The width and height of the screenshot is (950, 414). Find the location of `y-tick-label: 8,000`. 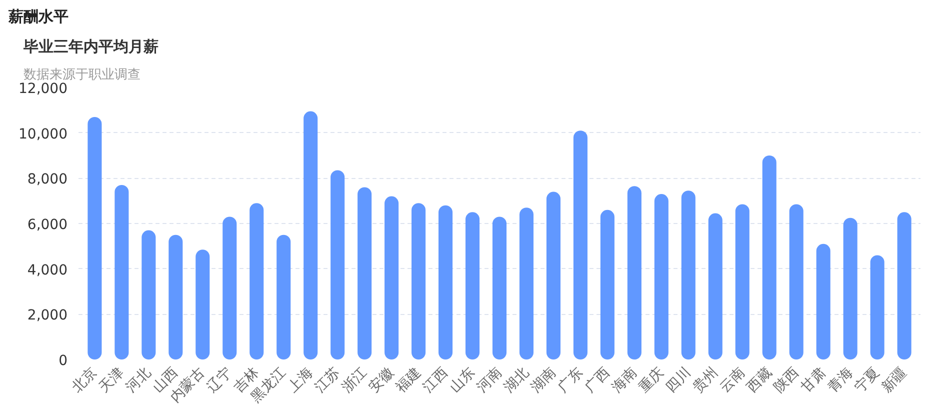

y-tick-label: 8,000 is located at coordinates (47, 180).